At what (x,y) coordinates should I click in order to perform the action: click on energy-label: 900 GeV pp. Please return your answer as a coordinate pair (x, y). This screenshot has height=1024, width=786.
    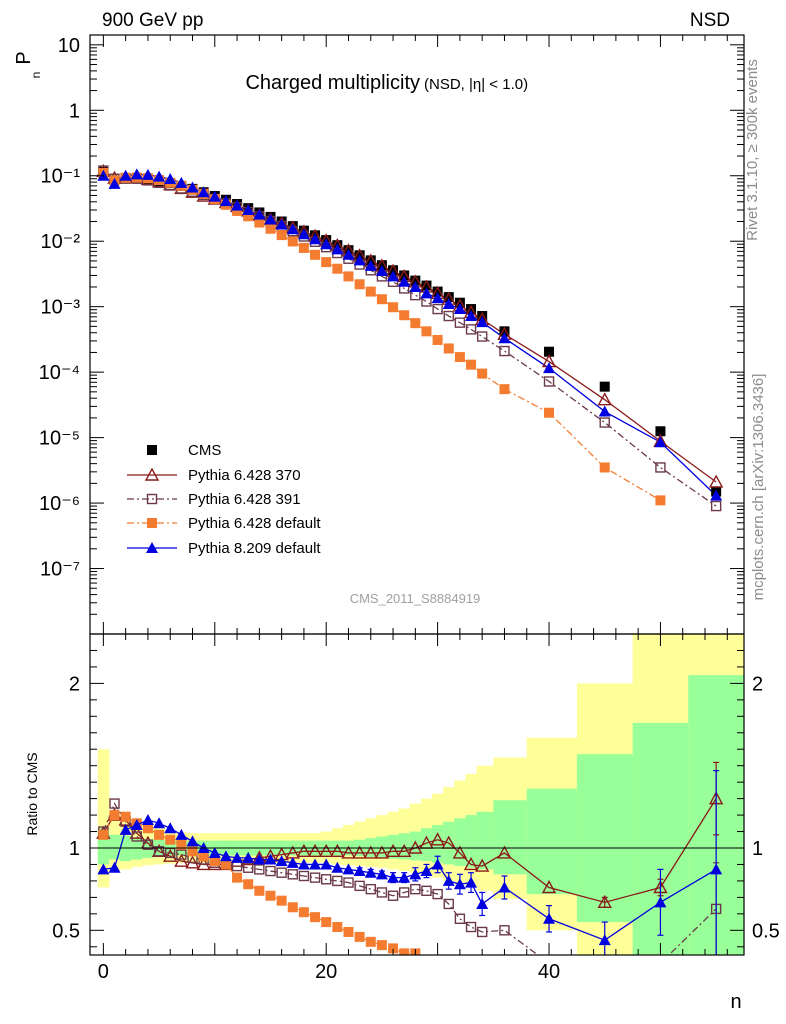
    Looking at the image, I should click on (152, 20).